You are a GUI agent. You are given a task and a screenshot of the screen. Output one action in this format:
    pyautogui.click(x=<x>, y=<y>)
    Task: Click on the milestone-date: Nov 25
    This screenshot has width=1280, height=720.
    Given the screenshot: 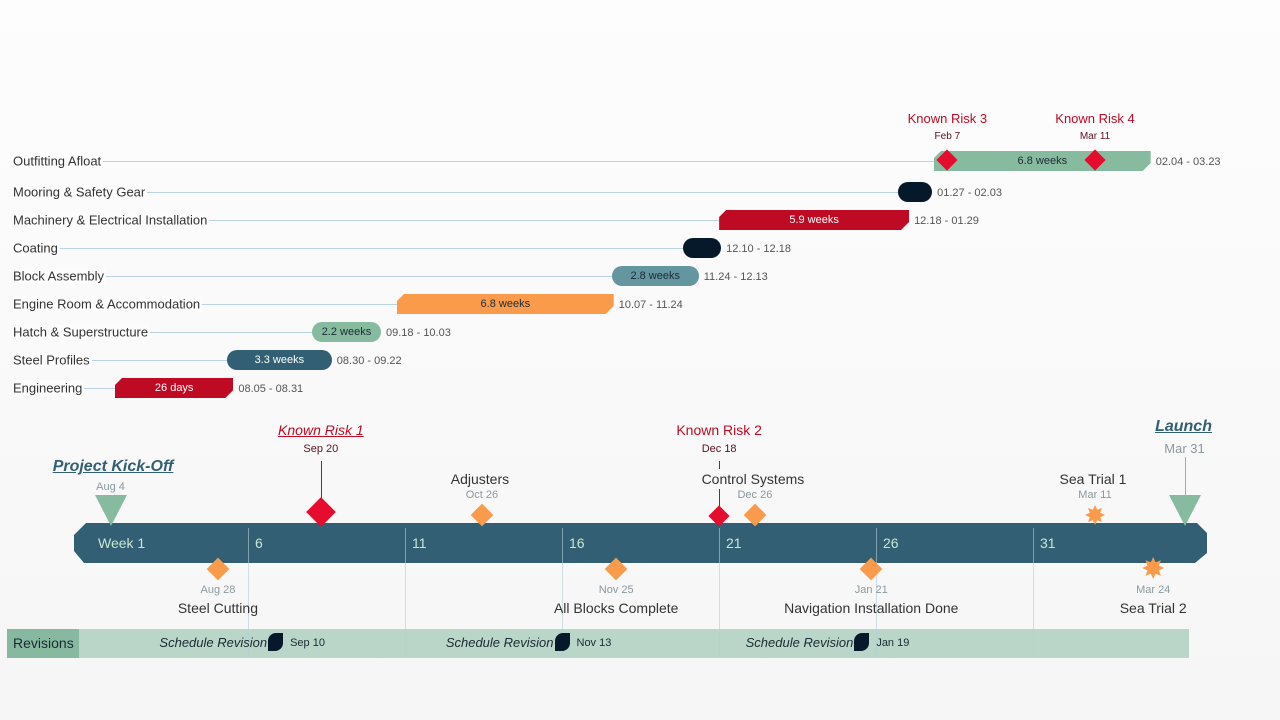 What is the action you would take?
    pyautogui.click(x=616, y=590)
    